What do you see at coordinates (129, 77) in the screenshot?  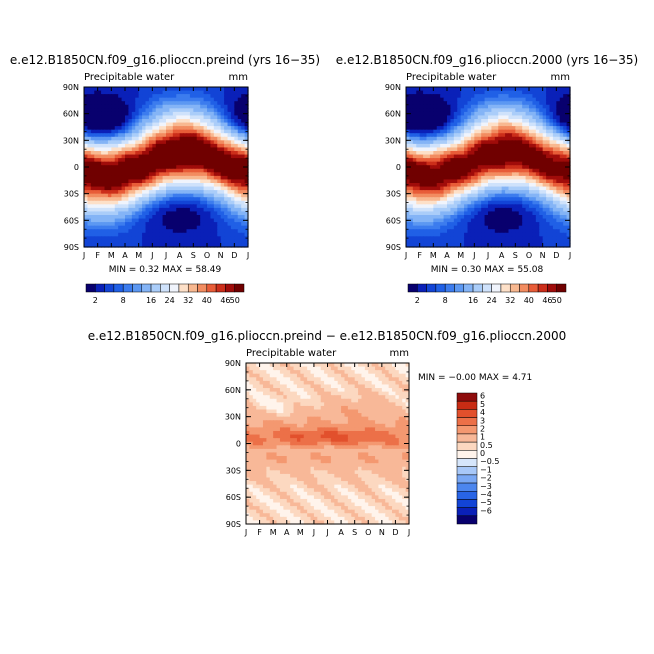 I see `panel-subtitle: Precipitable water` at bounding box center [129, 77].